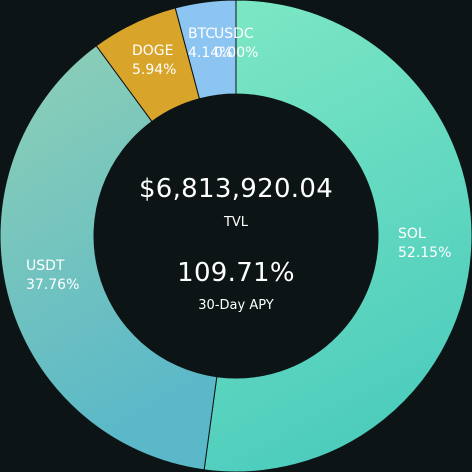 The image size is (472, 472). Describe the element at coordinates (236, 222) in the screenshot. I see `tvl-label: TVL` at that location.